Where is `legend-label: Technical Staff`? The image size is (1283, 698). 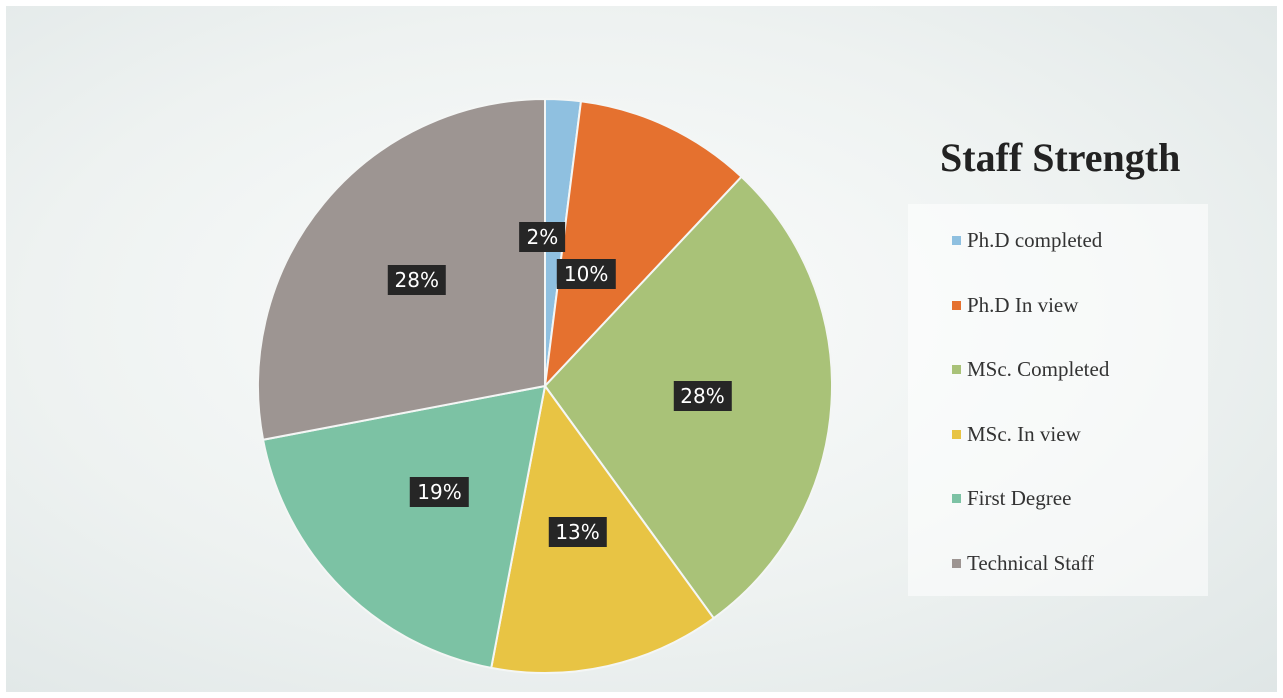 legend-label: Technical Staff is located at coordinates (1031, 562).